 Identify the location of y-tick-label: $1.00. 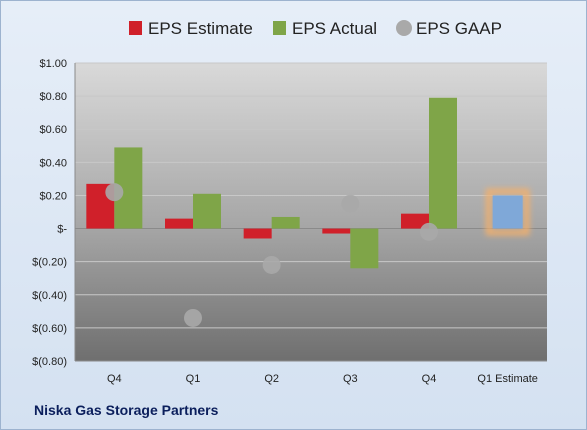
(53, 64).